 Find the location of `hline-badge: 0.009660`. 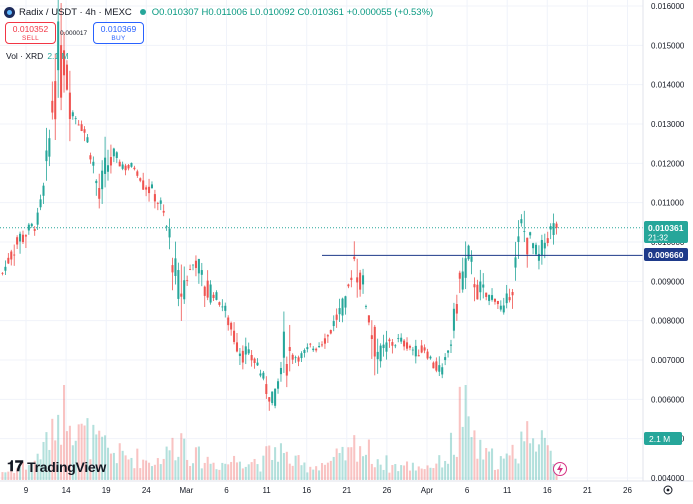

hline-badge: 0.009660 is located at coordinates (666, 254).